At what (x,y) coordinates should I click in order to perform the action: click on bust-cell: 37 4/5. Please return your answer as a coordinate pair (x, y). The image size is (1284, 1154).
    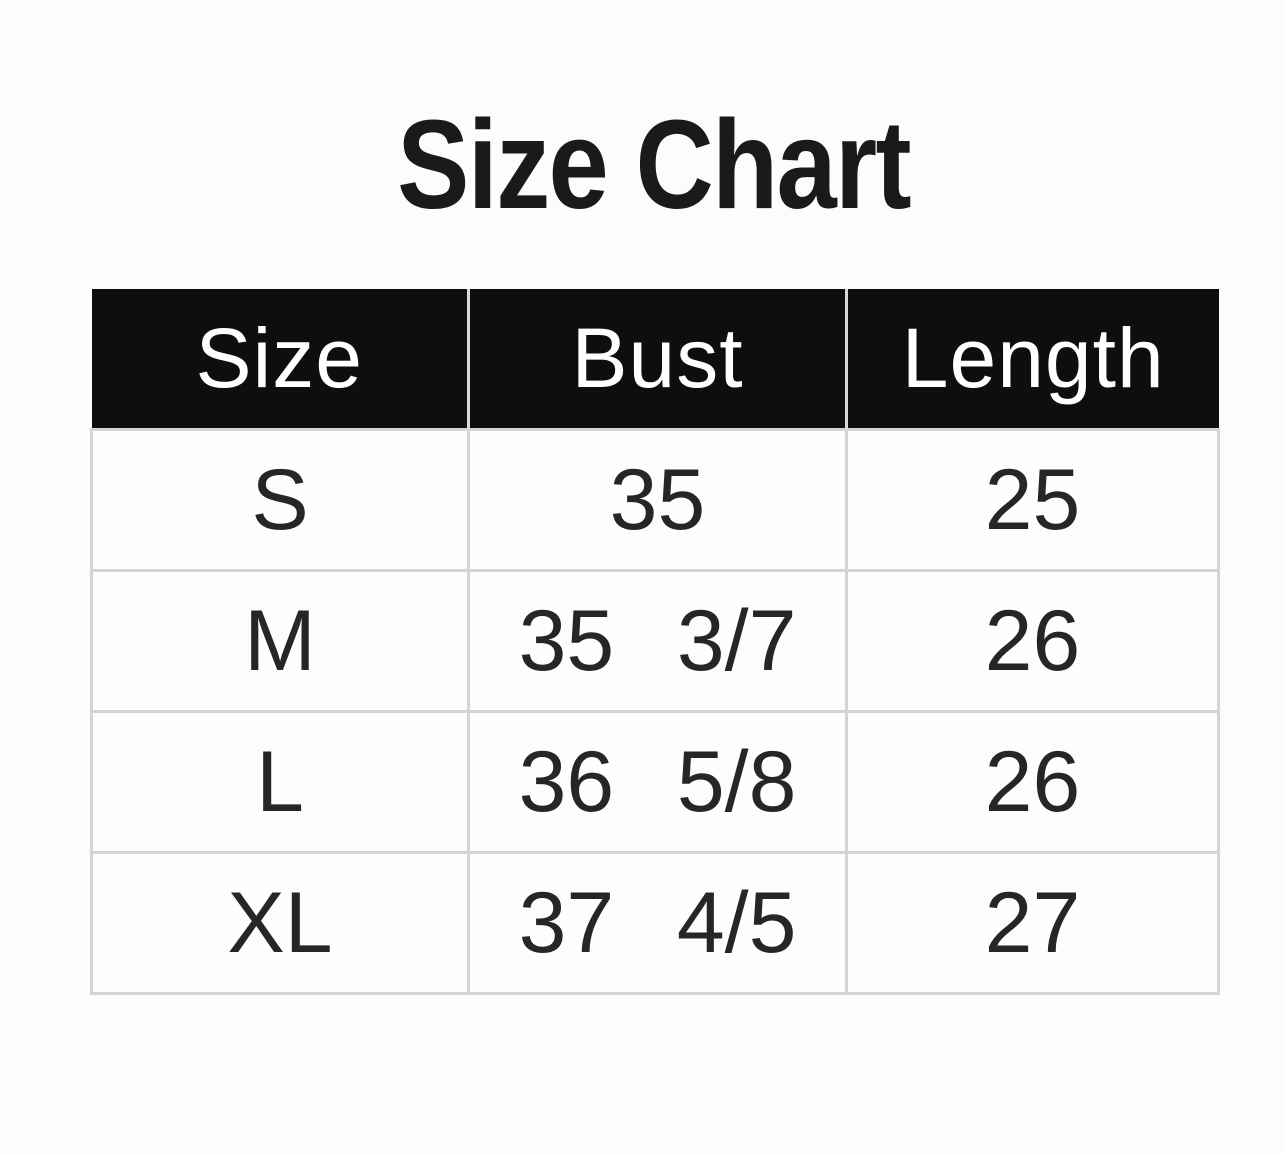
    Looking at the image, I should click on (657, 923).